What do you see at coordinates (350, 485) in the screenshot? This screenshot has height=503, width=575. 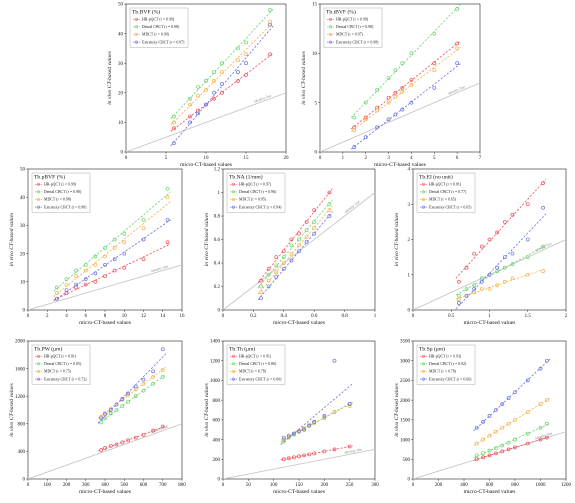 I see `x-tick-label: 250` at bounding box center [350, 485].